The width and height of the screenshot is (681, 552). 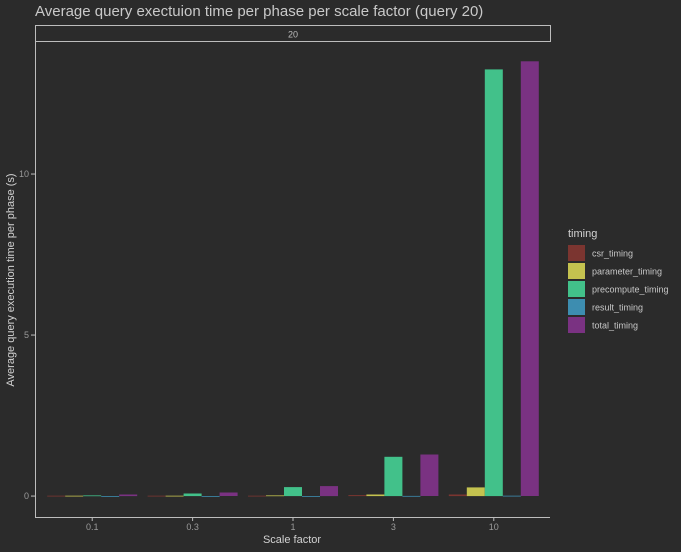 What do you see at coordinates (627, 272) in the screenshot?
I see `legend-label-parameter_timing: parameter_timing` at bounding box center [627, 272].